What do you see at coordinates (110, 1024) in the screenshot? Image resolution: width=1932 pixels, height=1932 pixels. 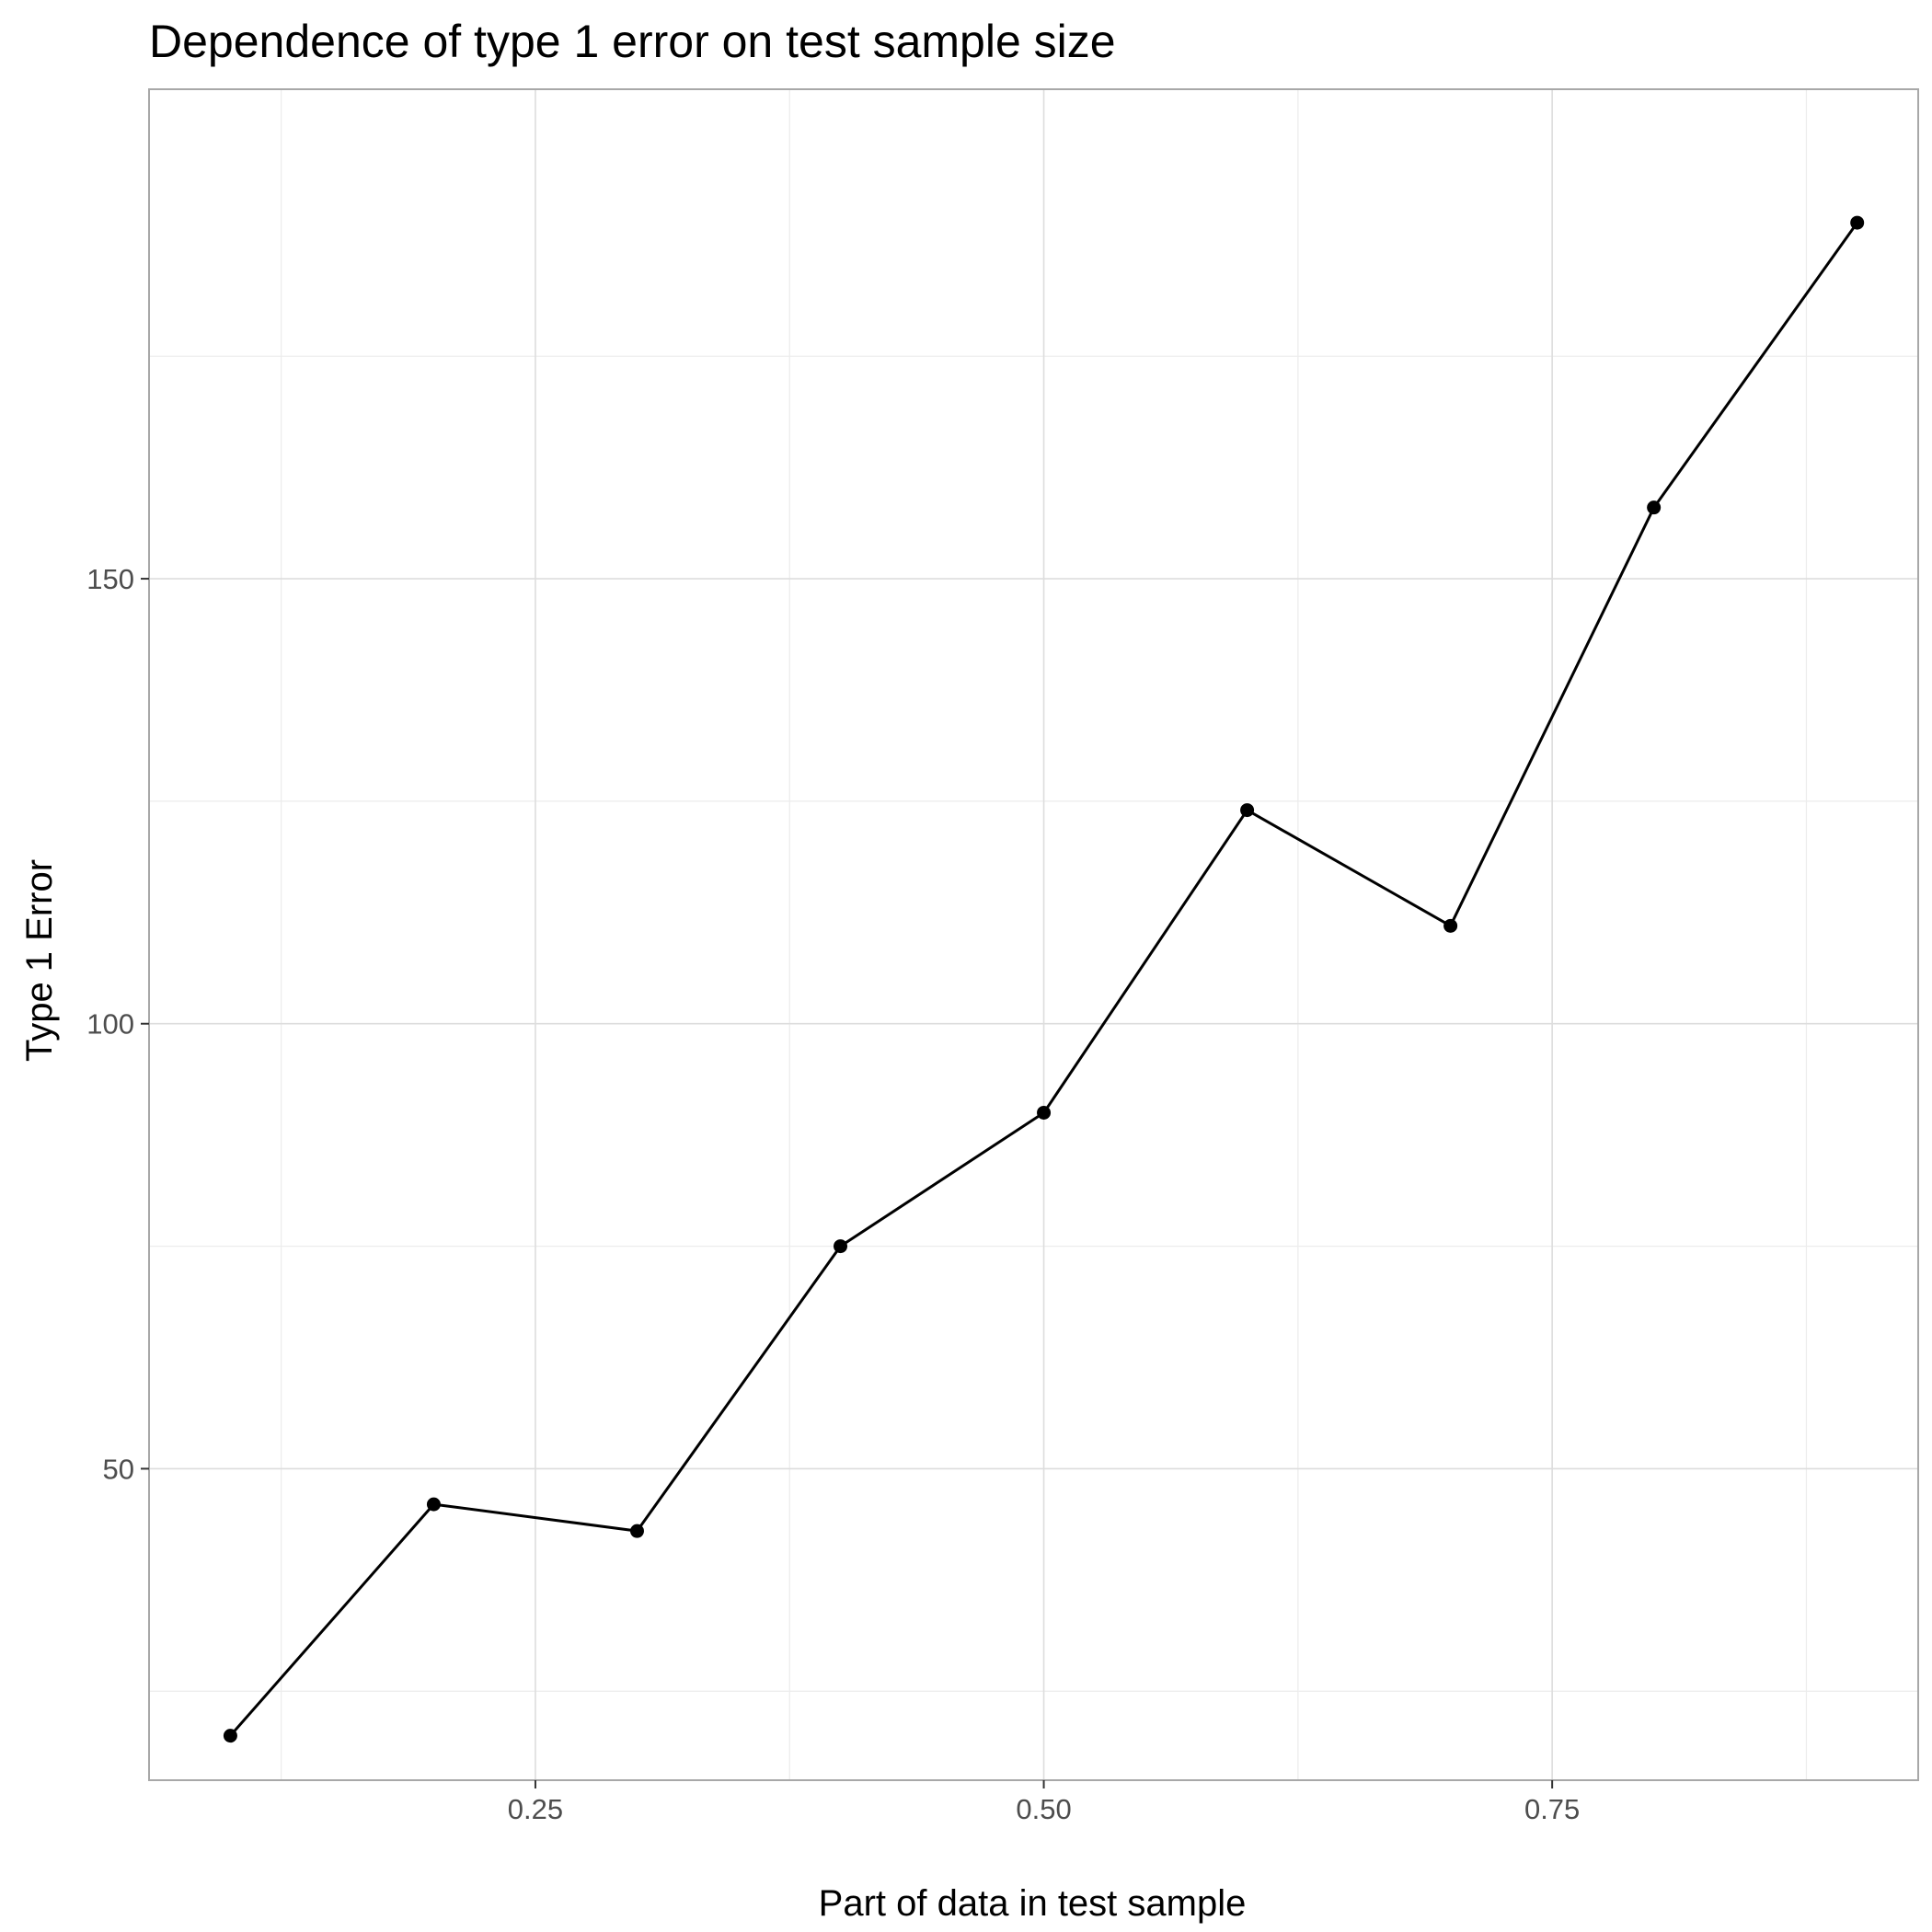 I see `y-tick-label: 100` at bounding box center [110, 1024].